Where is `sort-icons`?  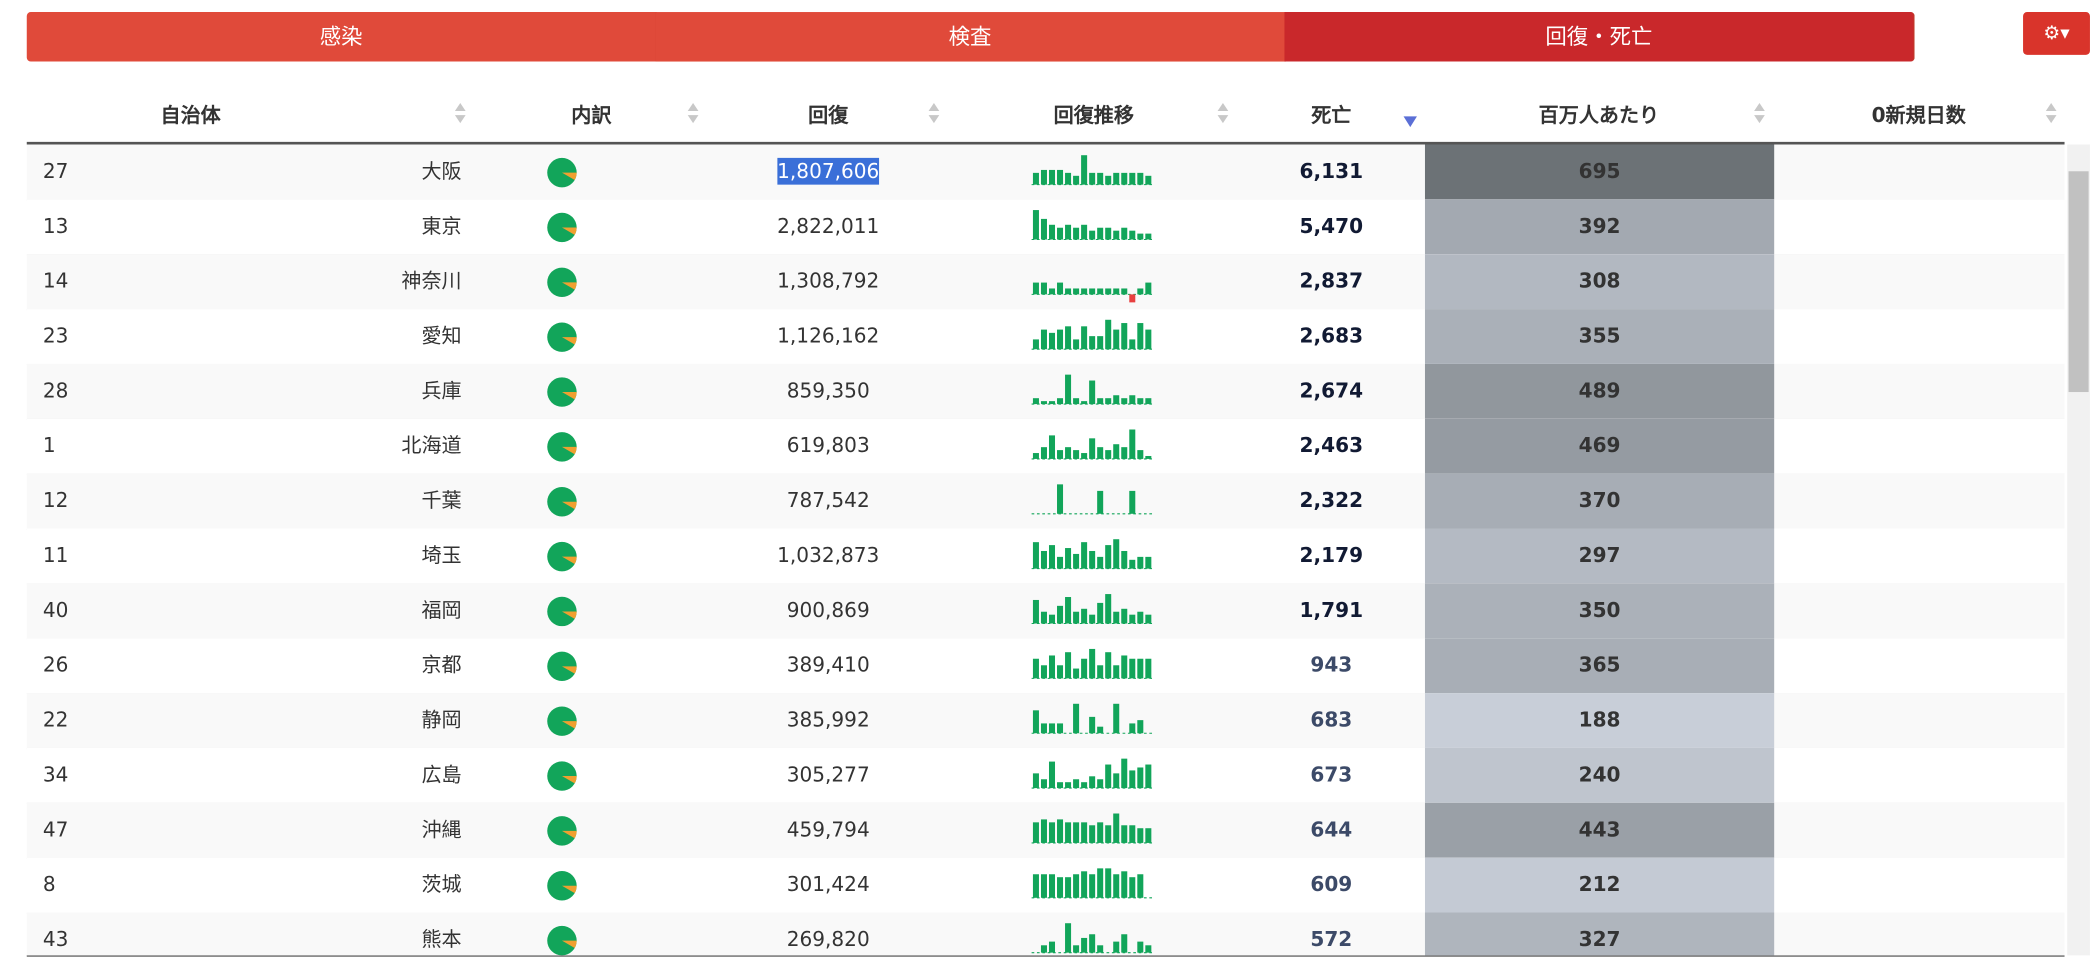 sort-icons is located at coordinates (1045, 124).